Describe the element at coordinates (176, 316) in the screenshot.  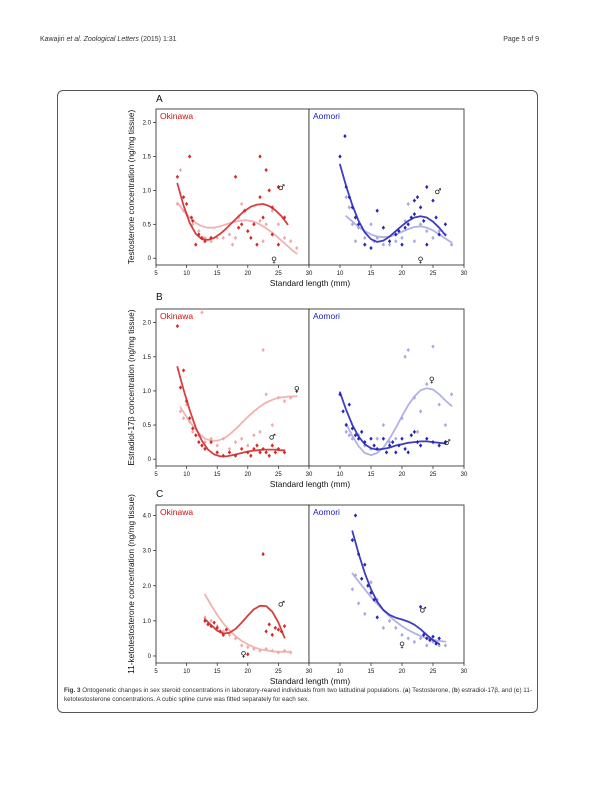
I see `population-label: Okinawa` at that location.